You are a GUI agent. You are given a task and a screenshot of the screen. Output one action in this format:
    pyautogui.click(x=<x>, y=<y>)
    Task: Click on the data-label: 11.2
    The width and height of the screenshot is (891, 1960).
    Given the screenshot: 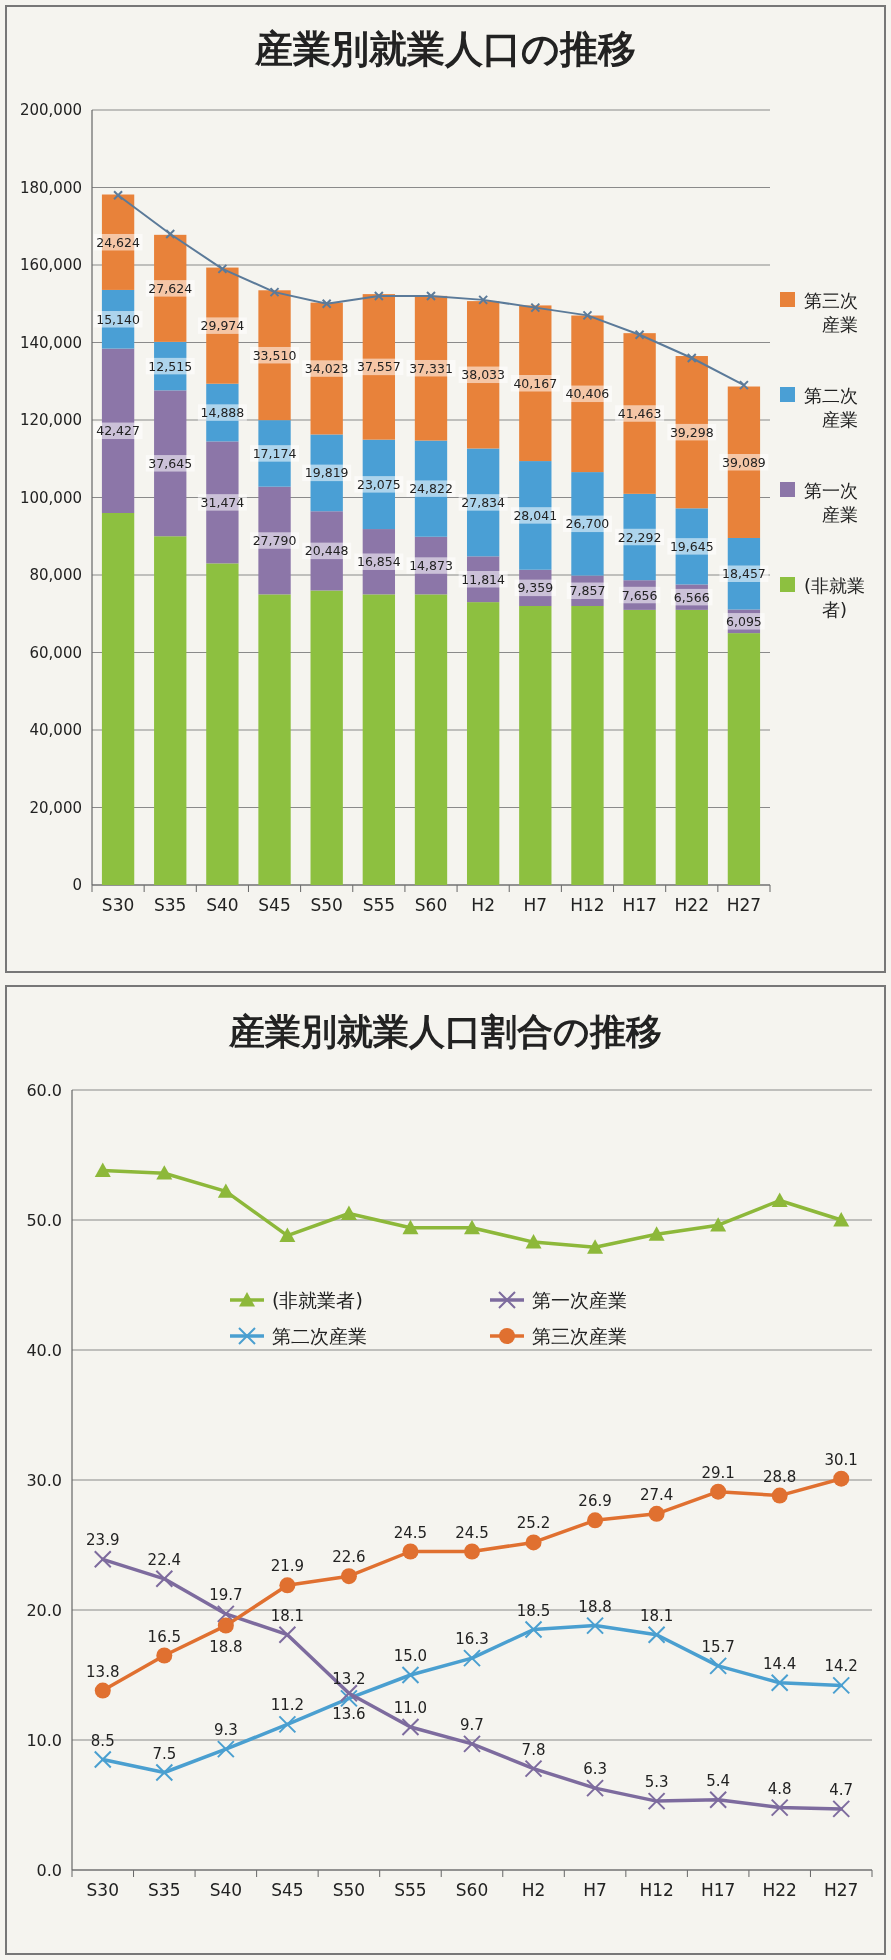 What is the action you would take?
    pyautogui.click(x=287, y=1705)
    